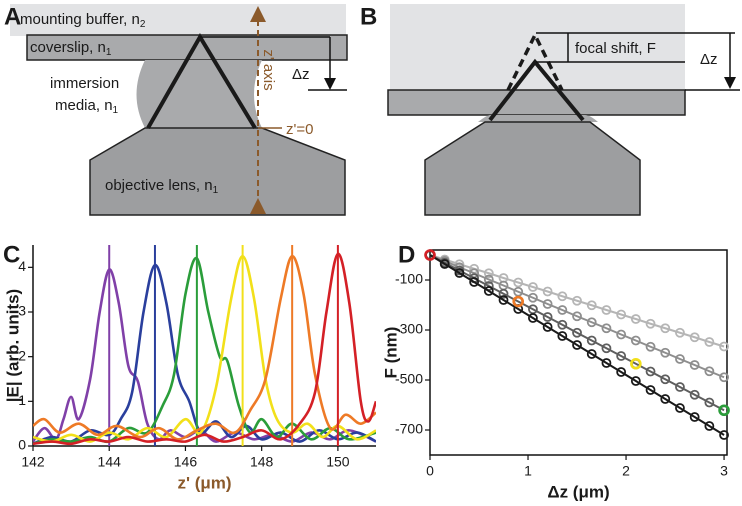 This screenshot has height=506, width=742. I want to click on y-tick-label: 3, so click(22, 311).